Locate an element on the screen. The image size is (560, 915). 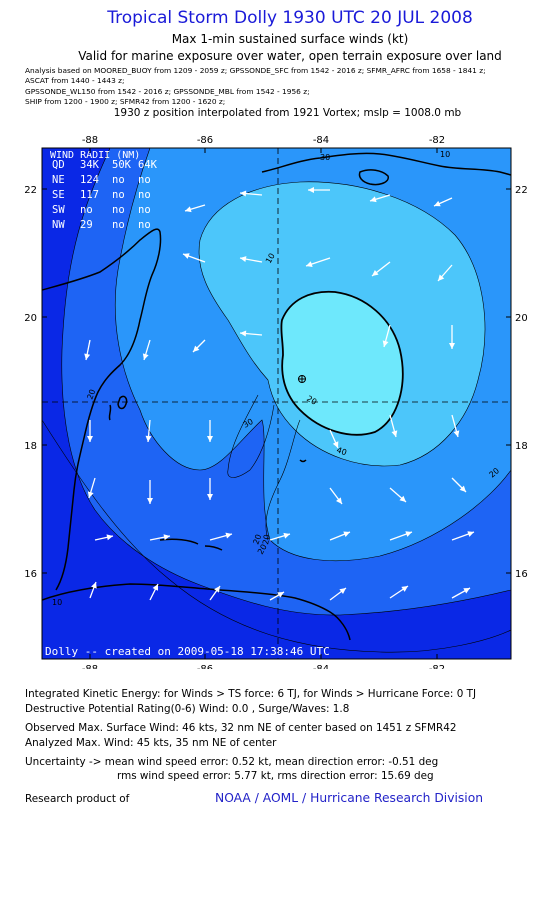
wind-radii-cell: 64K is located at coordinates (148, 165).